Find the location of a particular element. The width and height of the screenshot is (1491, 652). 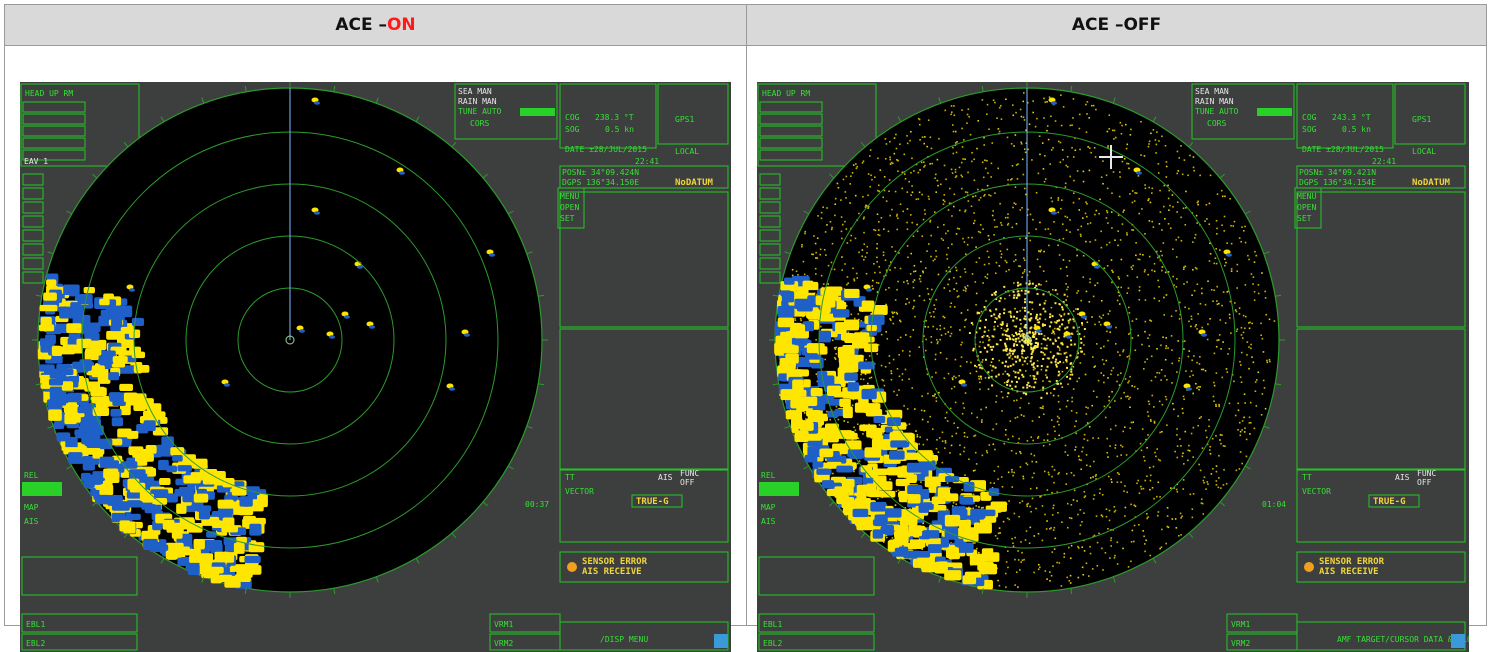

time-ref-label: LOCAL is located at coordinates (1424, 151).